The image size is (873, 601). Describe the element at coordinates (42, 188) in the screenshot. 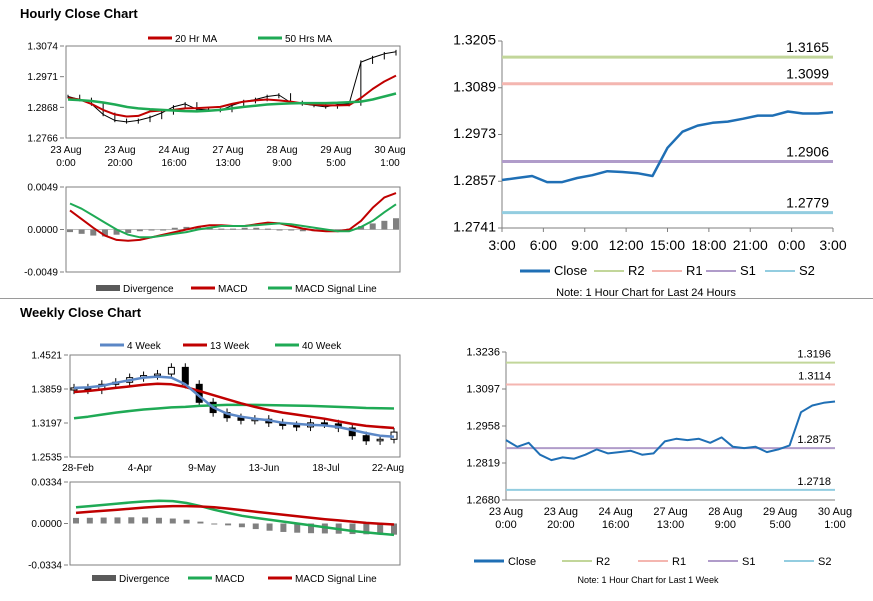

I see `hourly-macd-ytick: 0.0049` at that location.